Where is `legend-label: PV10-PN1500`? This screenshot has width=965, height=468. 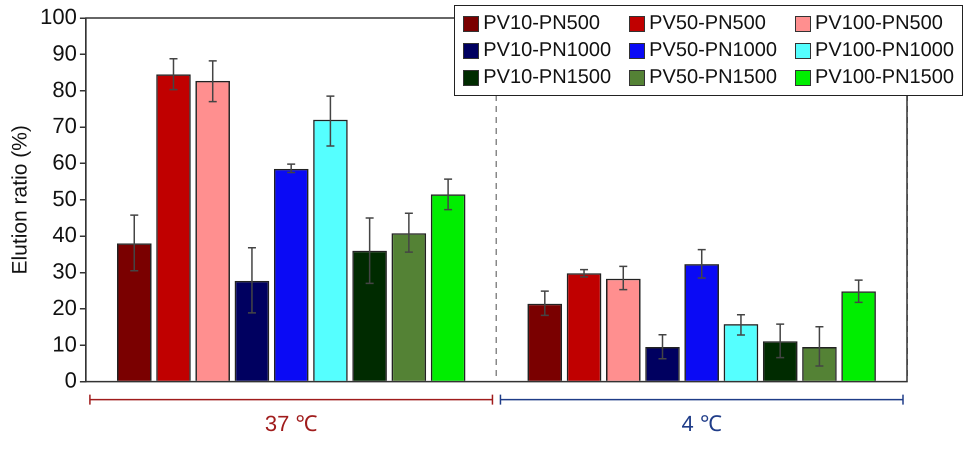
legend-label: PV10-PN1500 is located at coordinates (547, 77).